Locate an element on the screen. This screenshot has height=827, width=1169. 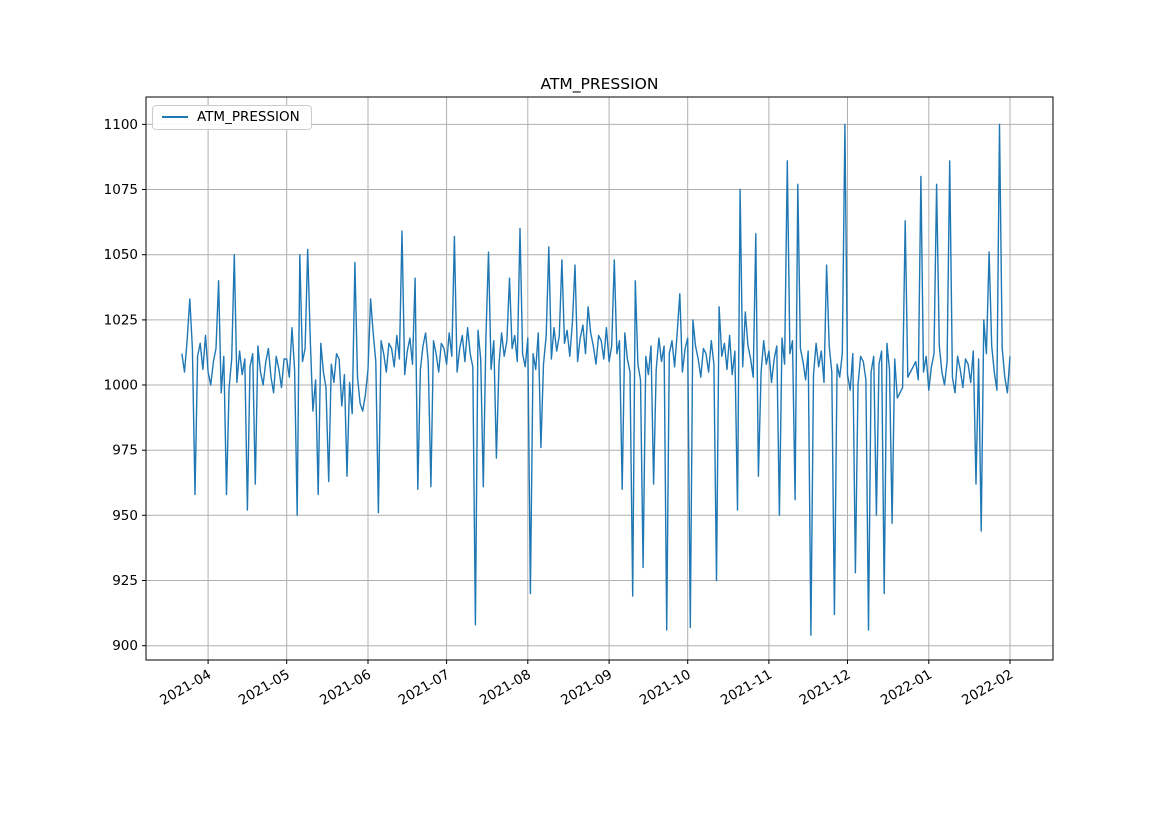
tick-label-x: 2021-09 is located at coordinates (586, 688).